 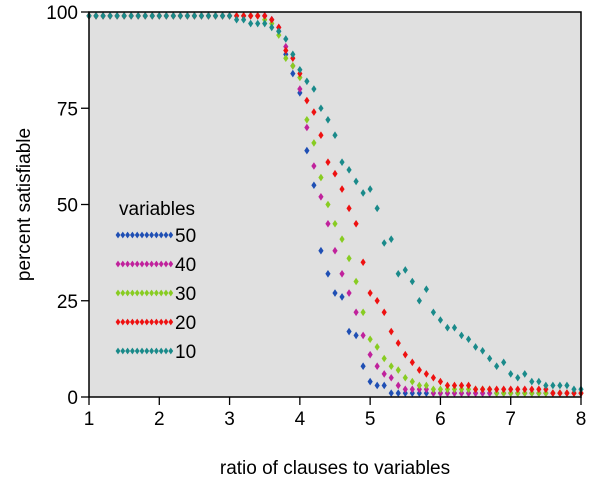 I want to click on legend-label-10: 10, so click(x=185, y=352).